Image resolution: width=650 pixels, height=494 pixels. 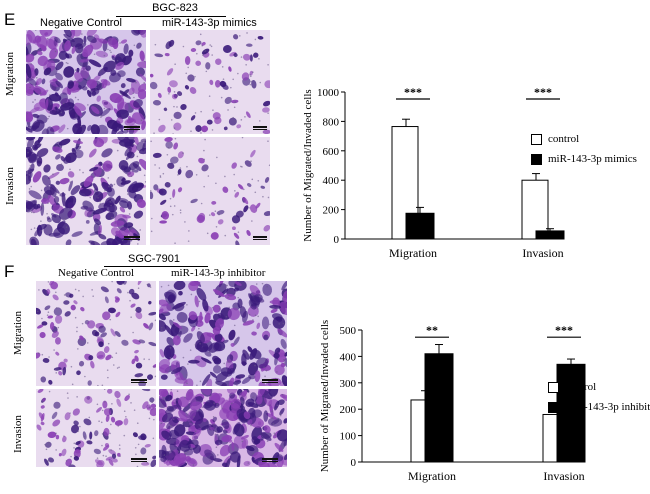 What do you see at coordinates (223, 333) in the screenshot?
I see `panel-f-image-migration-treatment` at bounding box center [223, 333].